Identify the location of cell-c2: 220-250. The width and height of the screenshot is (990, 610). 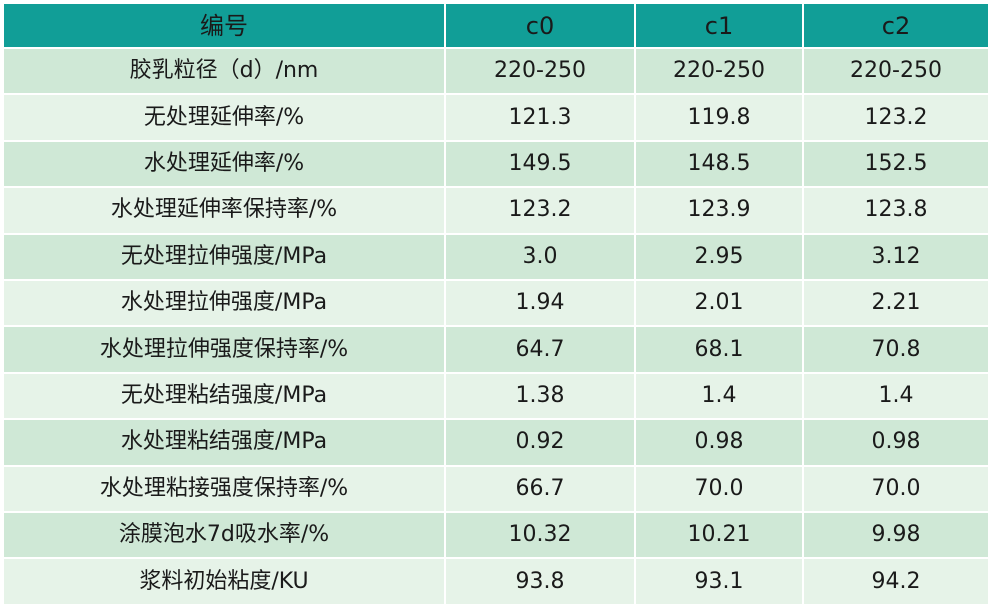
(896, 71).